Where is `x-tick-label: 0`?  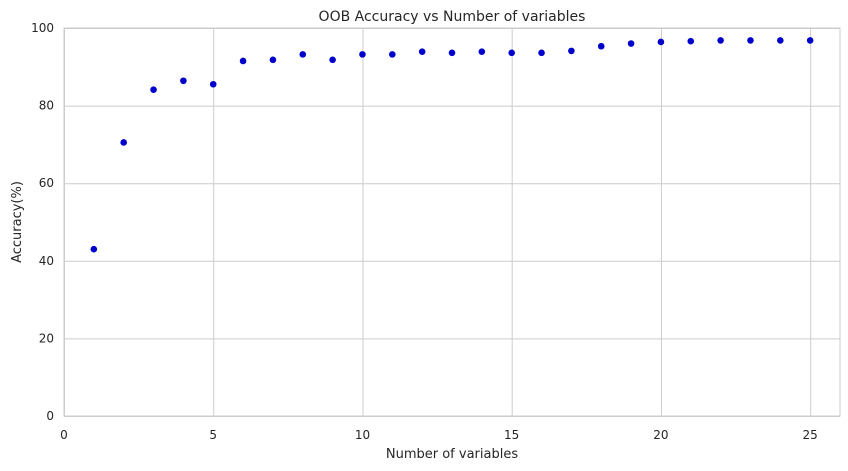
x-tick-label: 0 is located at coordinates (64, 435).